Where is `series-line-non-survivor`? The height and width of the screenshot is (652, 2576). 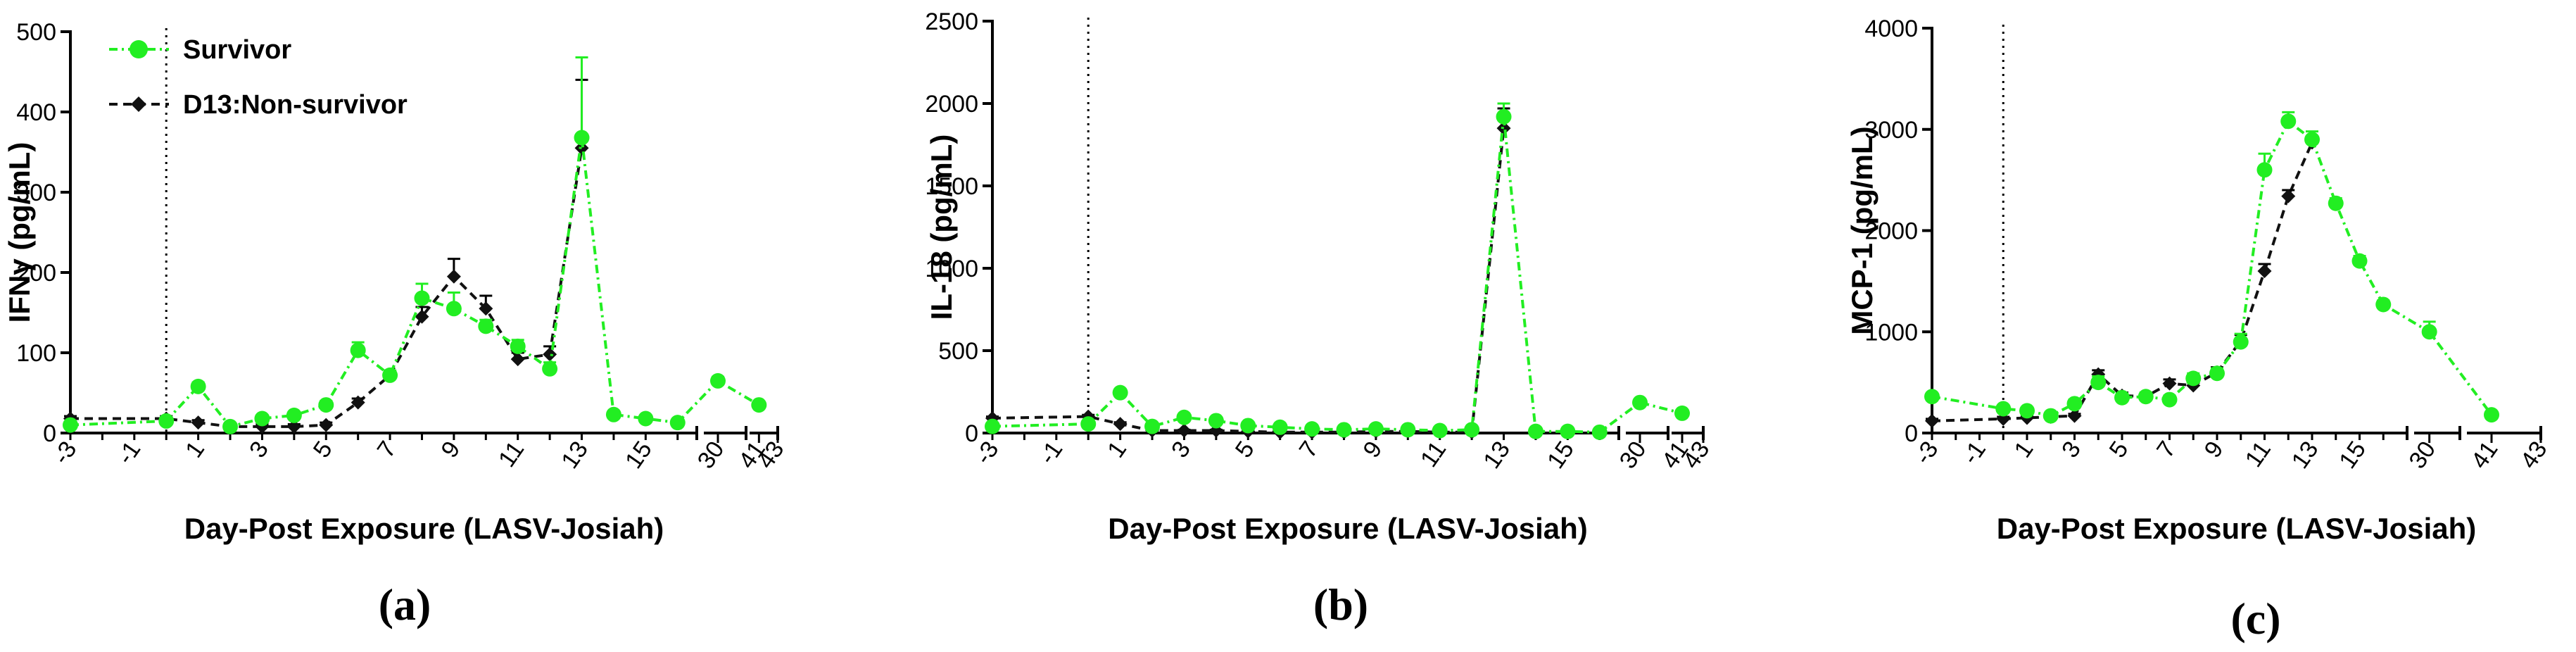 series-line-non-survivor is located at coordinates (2122, 282).